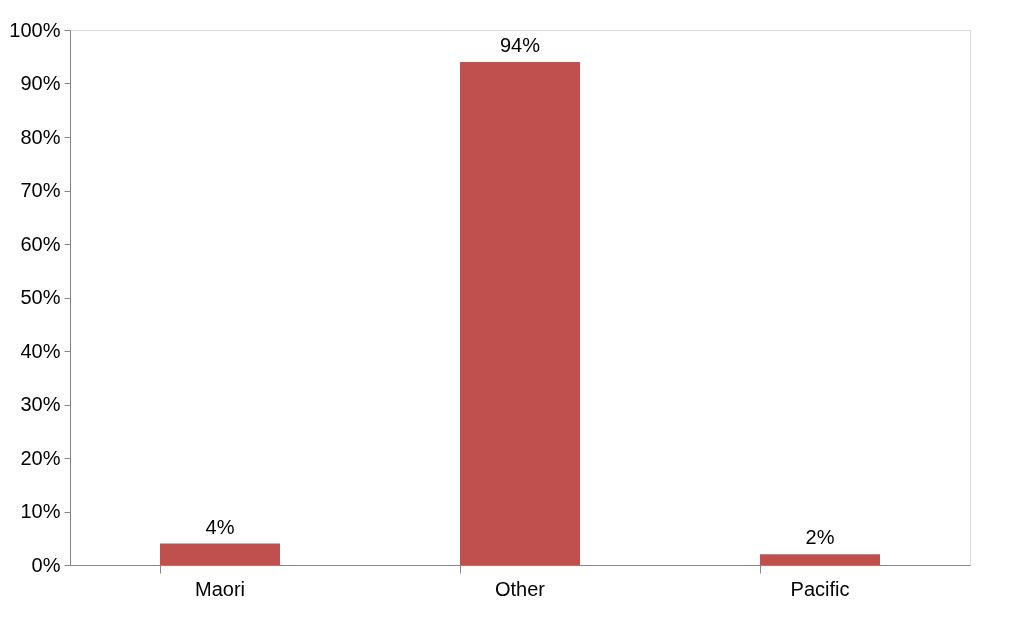 The height and width of the screenshot is (628, 1016). I want to click on y-tick-label: 80%, so click(40, 136).